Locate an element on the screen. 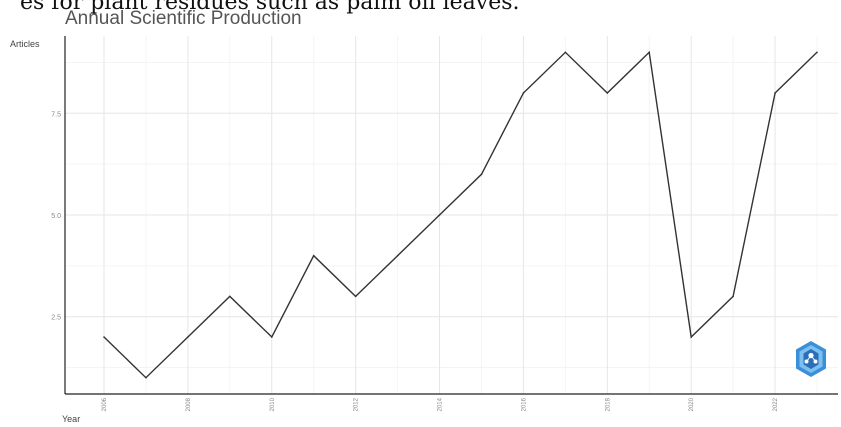 This screenshot has width=841, height=427. x-tick-label: 2018 is located at coordinates (608, 404).